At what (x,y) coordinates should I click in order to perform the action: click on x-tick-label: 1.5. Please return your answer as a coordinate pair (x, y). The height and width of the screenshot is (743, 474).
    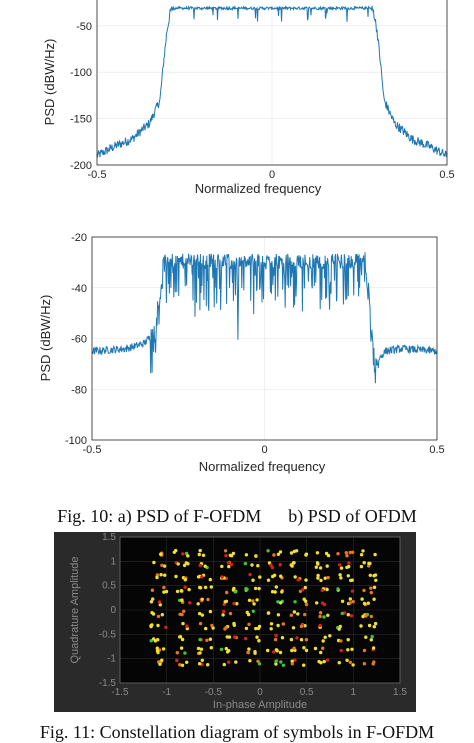
    Looking at the image, I should click on (400, 692).